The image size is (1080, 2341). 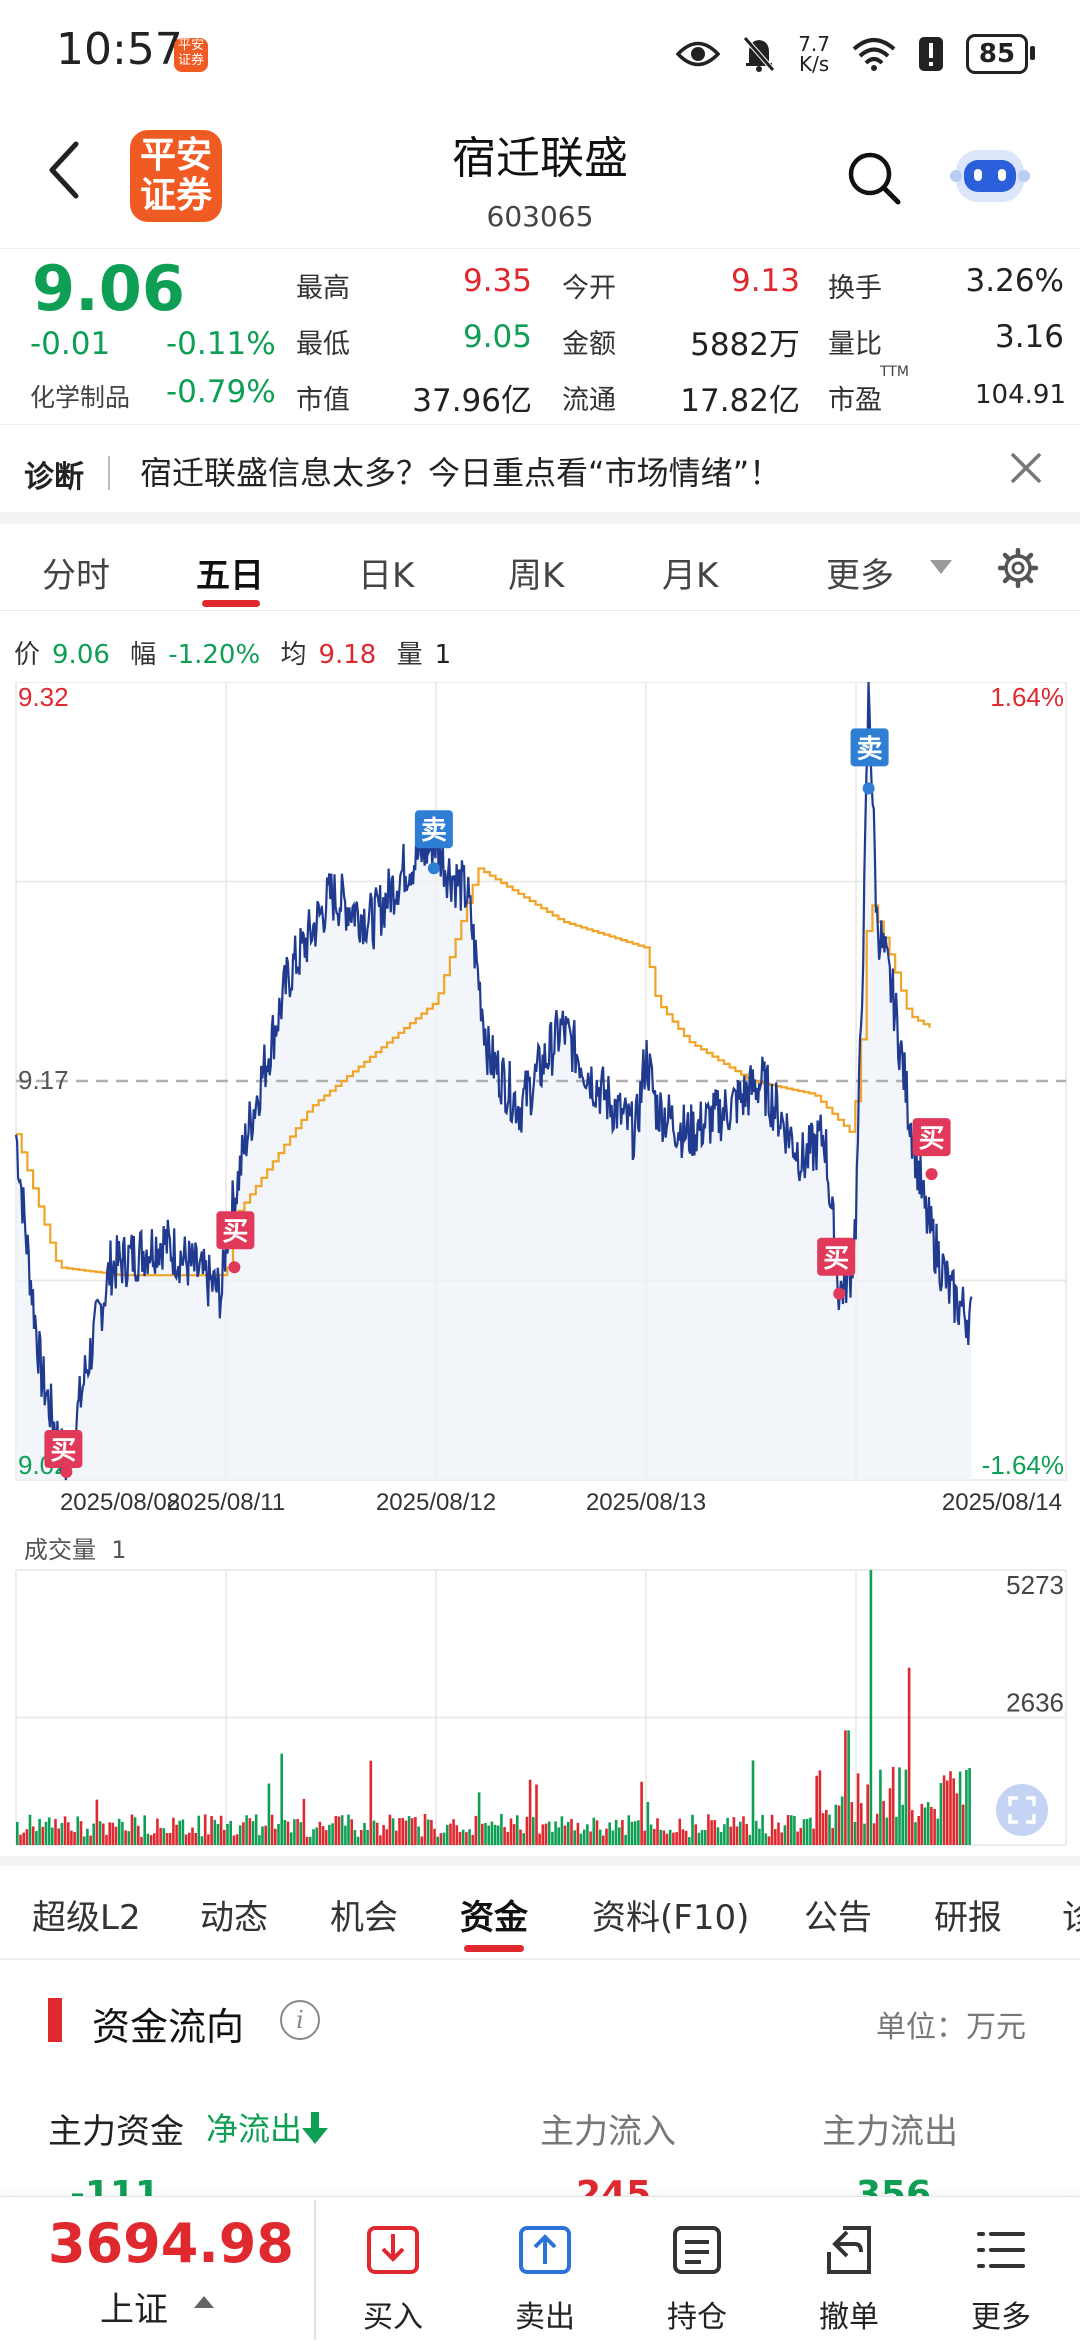 I want to click on tab-research: 研报, so click(x=968, y=1918).